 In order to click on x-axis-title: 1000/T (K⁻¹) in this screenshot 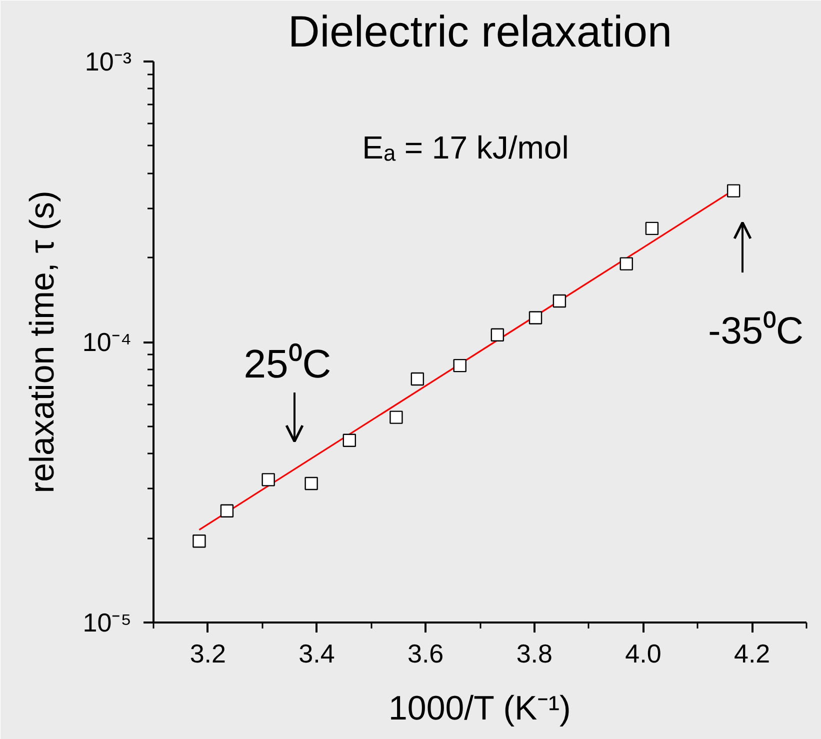, I will do `click(479, 709)`.